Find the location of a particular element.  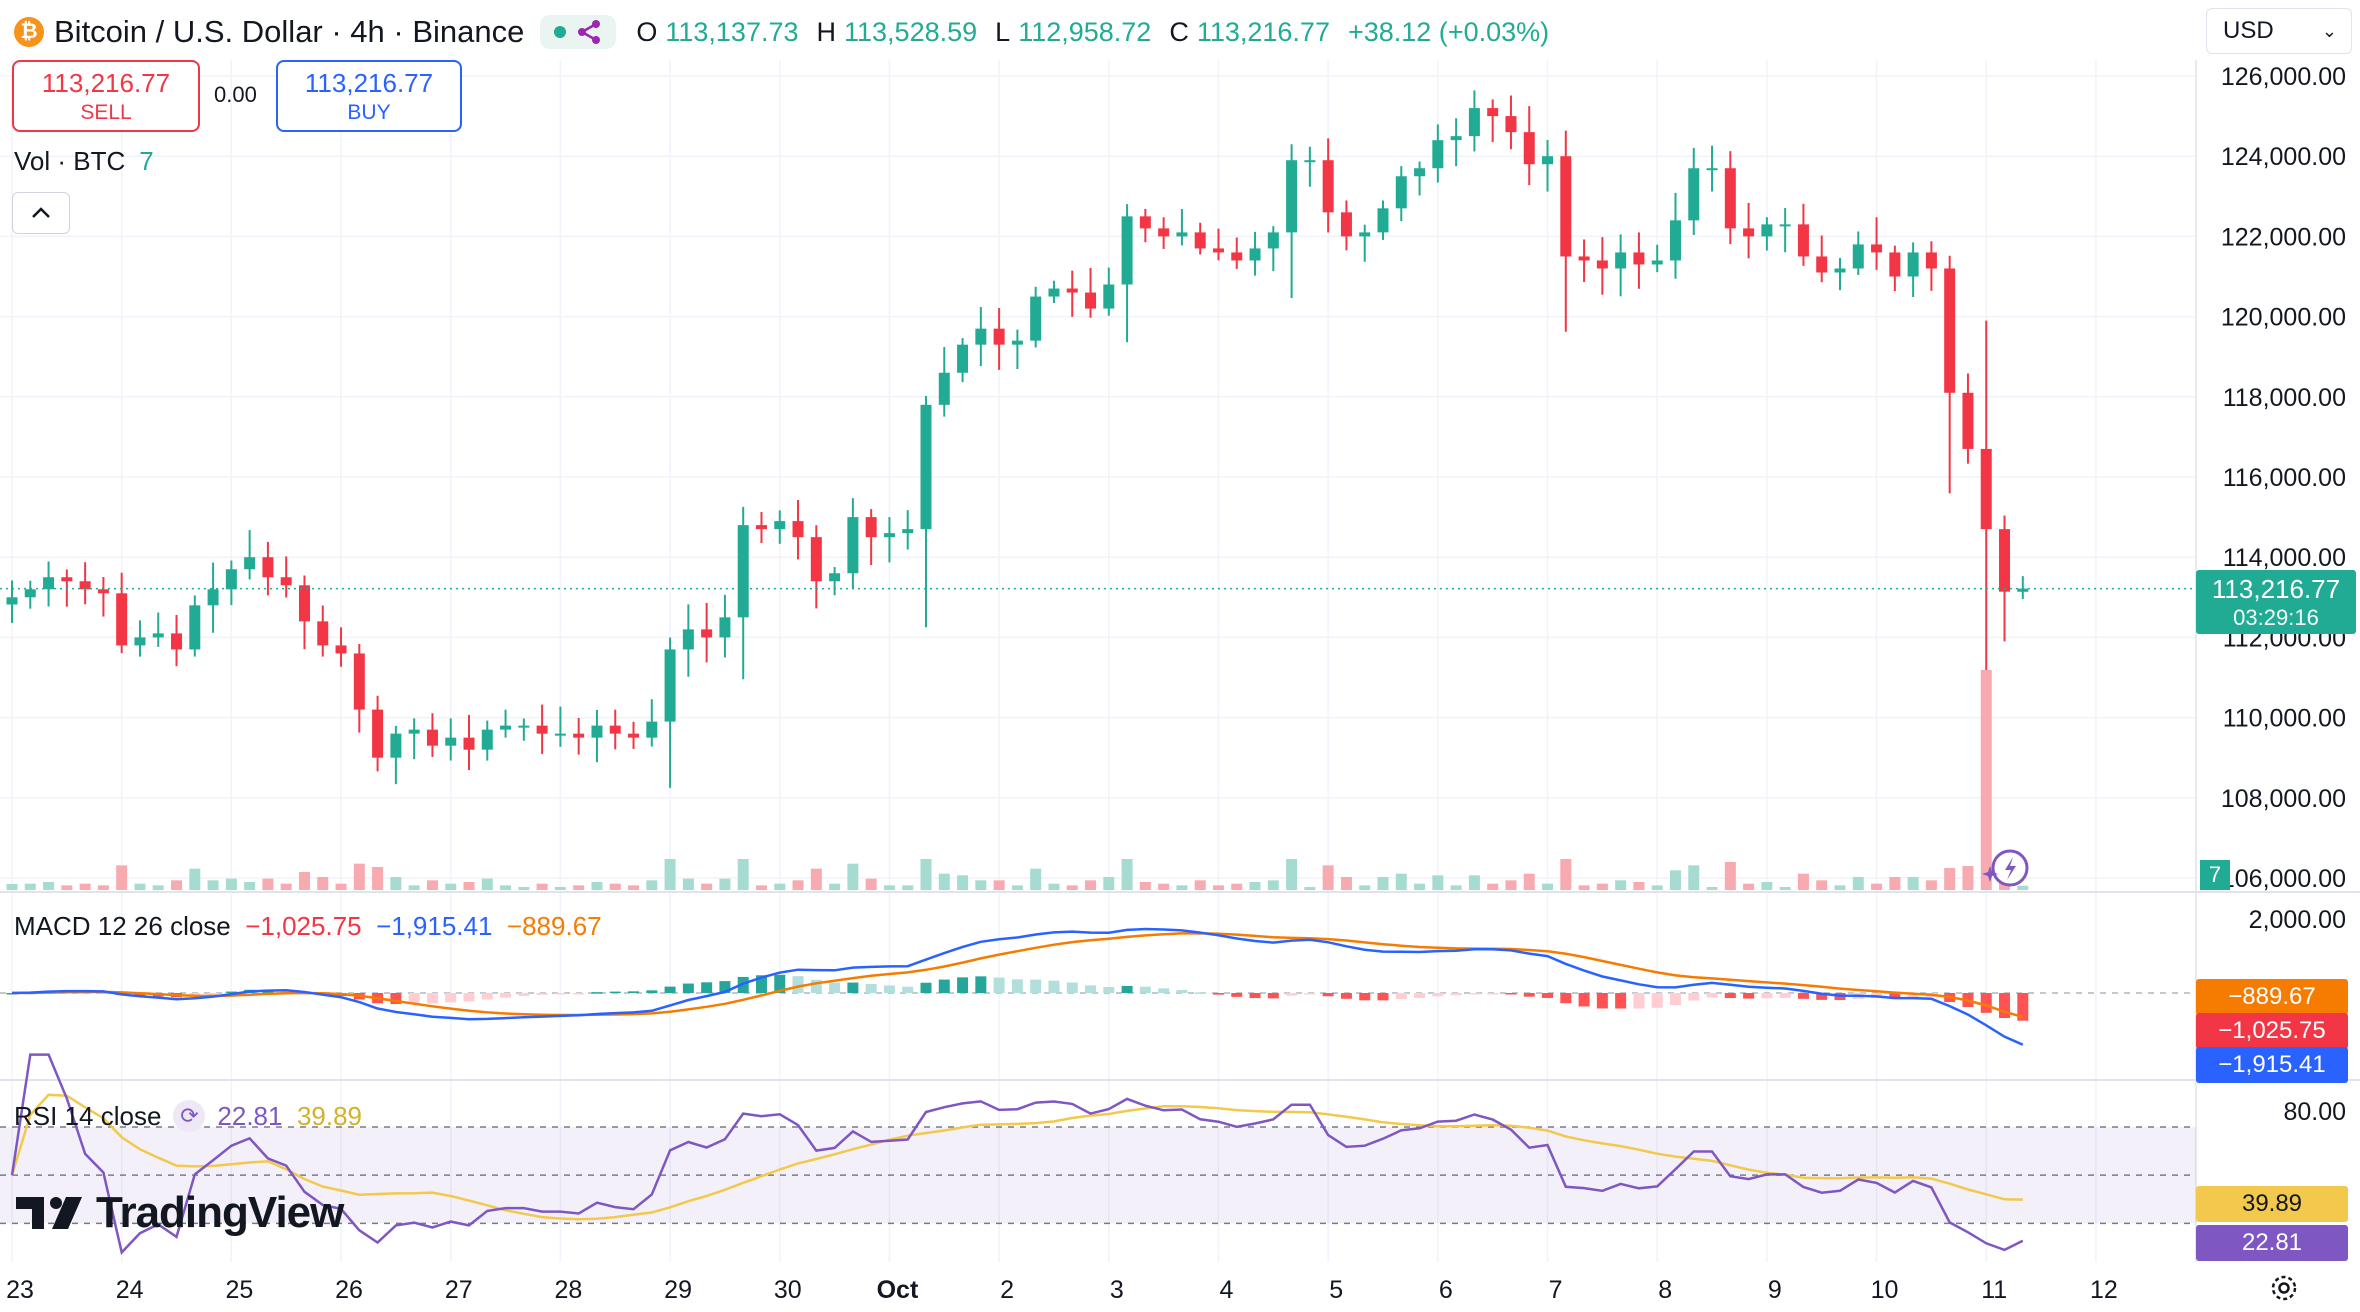

collapse-legend-button is located at coordinates (41, 213).